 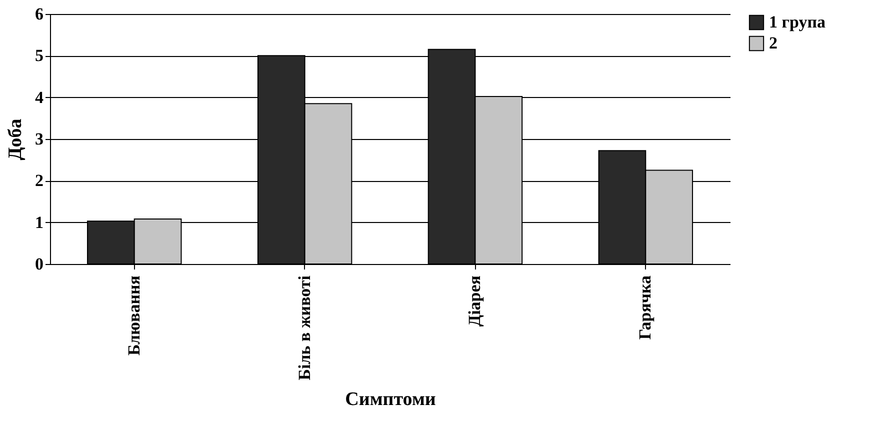 I want to click on legend-label: 2, so click(x=773, y=43).